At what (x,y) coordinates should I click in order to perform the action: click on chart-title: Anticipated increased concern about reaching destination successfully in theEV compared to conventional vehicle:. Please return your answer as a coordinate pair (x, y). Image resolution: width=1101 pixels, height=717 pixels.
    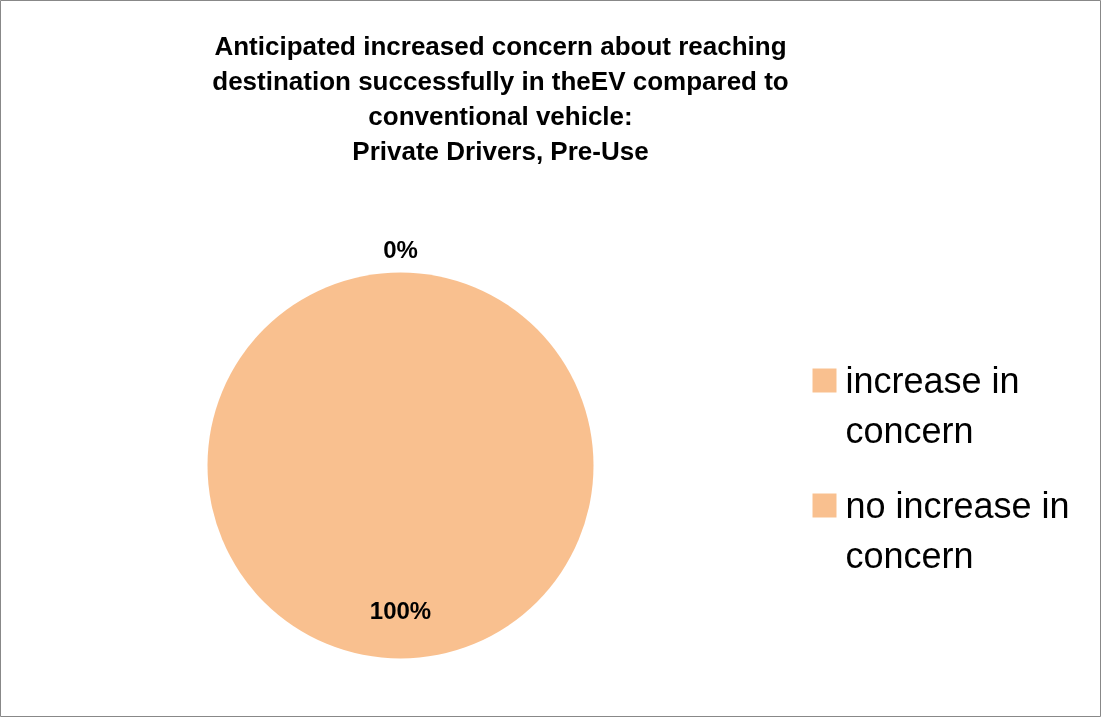
    Looking at the image, I should click on (500, 80).